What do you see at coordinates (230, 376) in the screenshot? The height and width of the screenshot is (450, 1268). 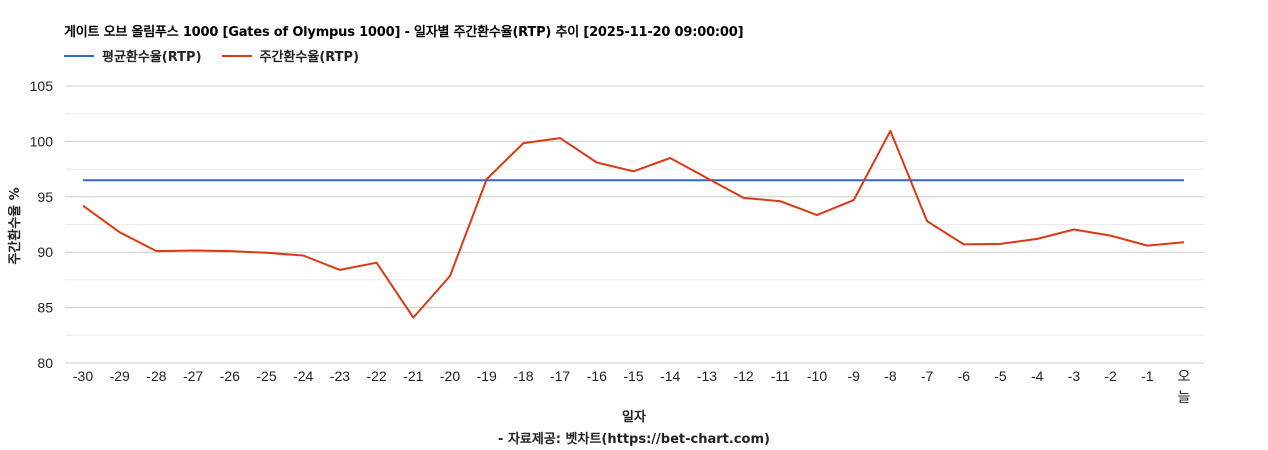 I see `x-tick-label: -26` at bounding box center [230, 376].